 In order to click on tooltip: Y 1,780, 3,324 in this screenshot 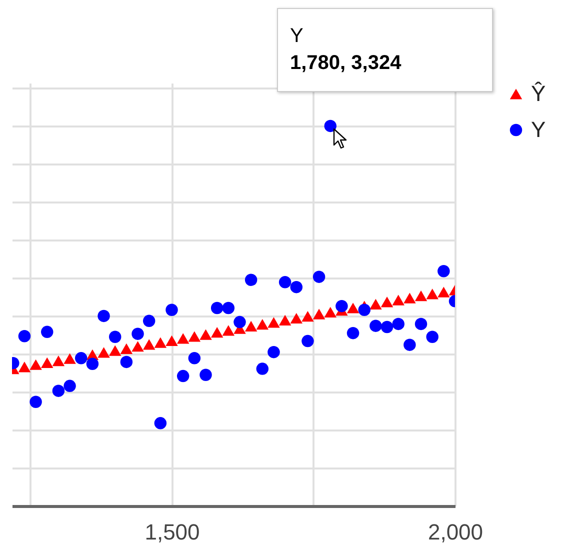, I will do `click(385, 50)`.